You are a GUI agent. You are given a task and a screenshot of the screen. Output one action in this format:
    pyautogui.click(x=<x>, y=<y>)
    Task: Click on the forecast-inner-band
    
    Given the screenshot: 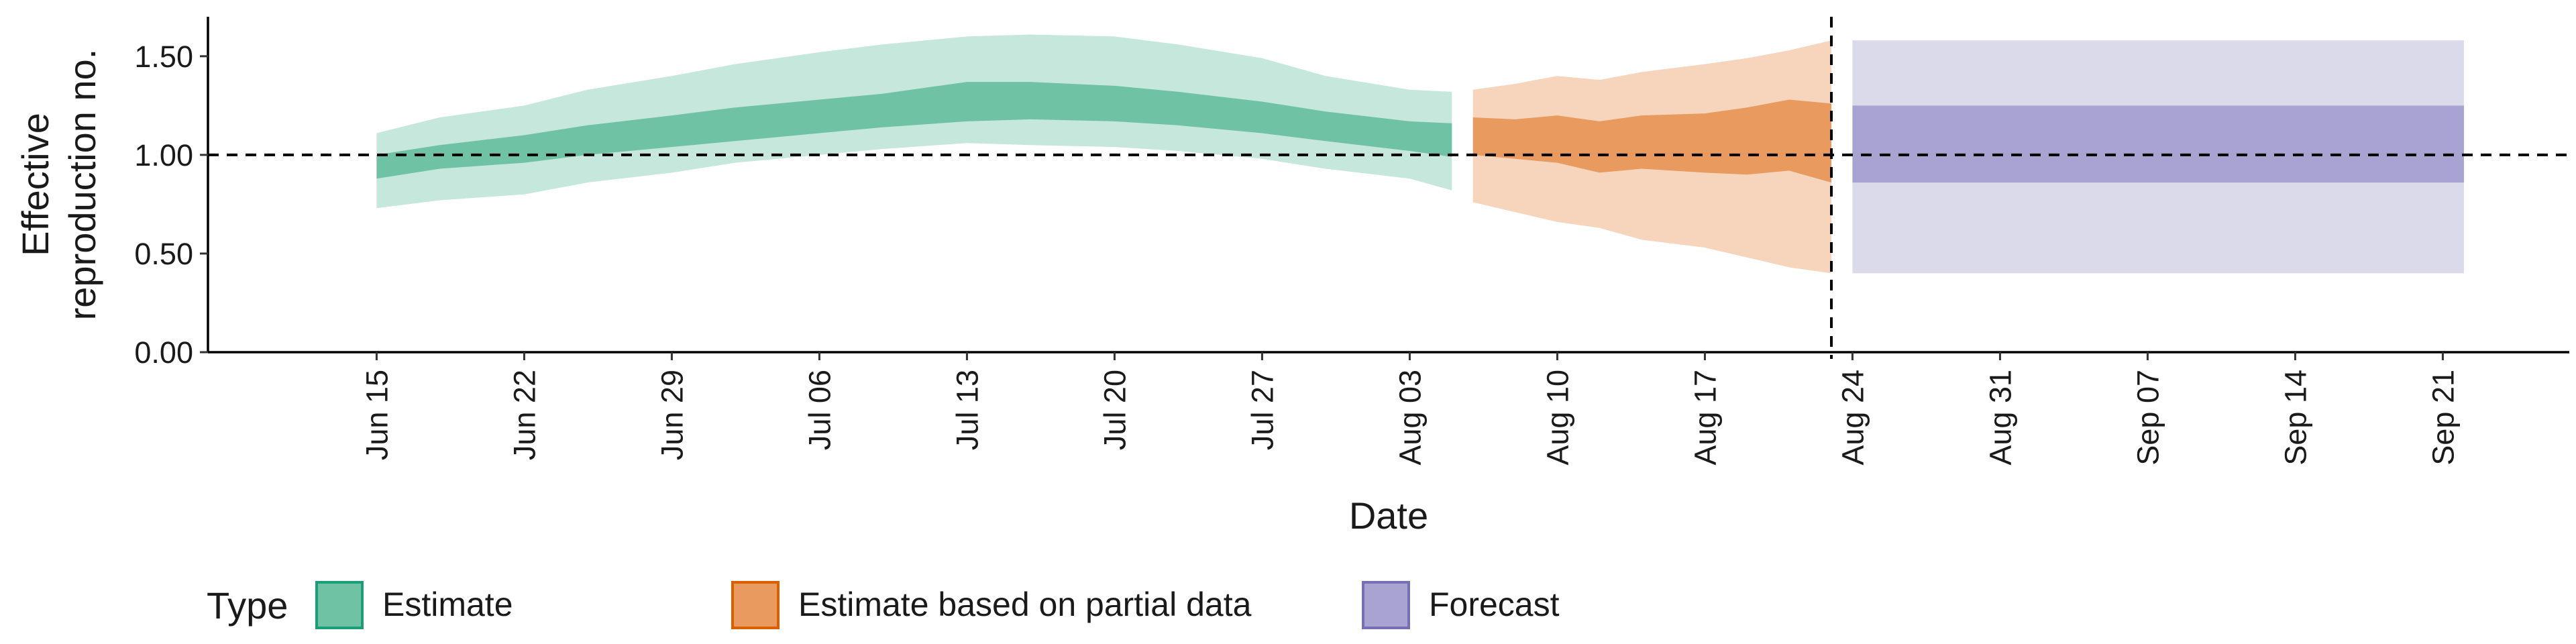 What is the action you would take?
    pyautogui.click(x=2158, y=144)
    